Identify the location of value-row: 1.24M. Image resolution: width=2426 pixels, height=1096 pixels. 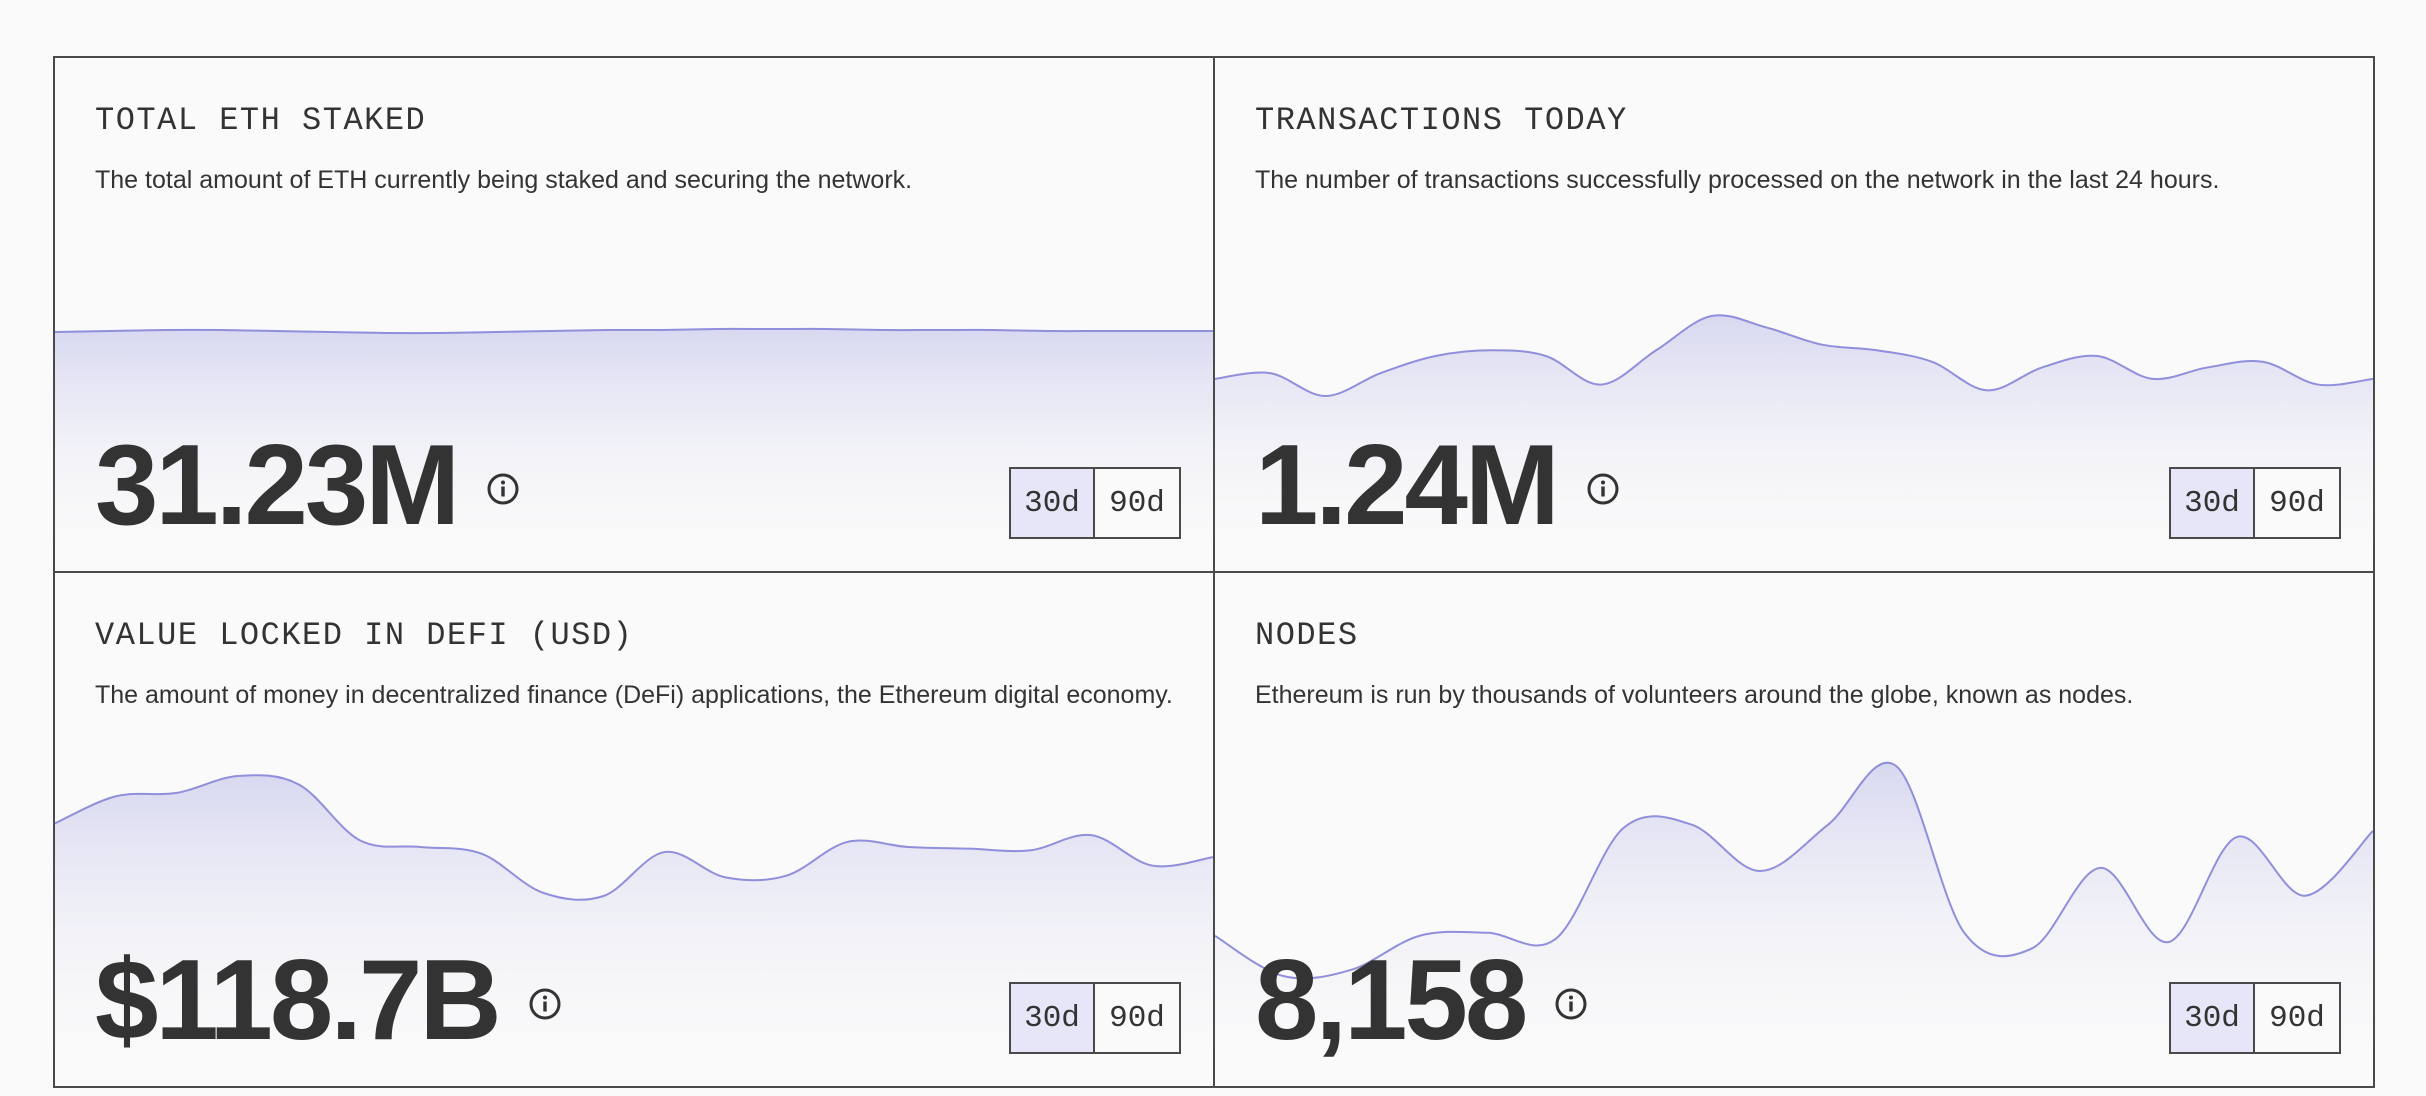
(1438, 486).